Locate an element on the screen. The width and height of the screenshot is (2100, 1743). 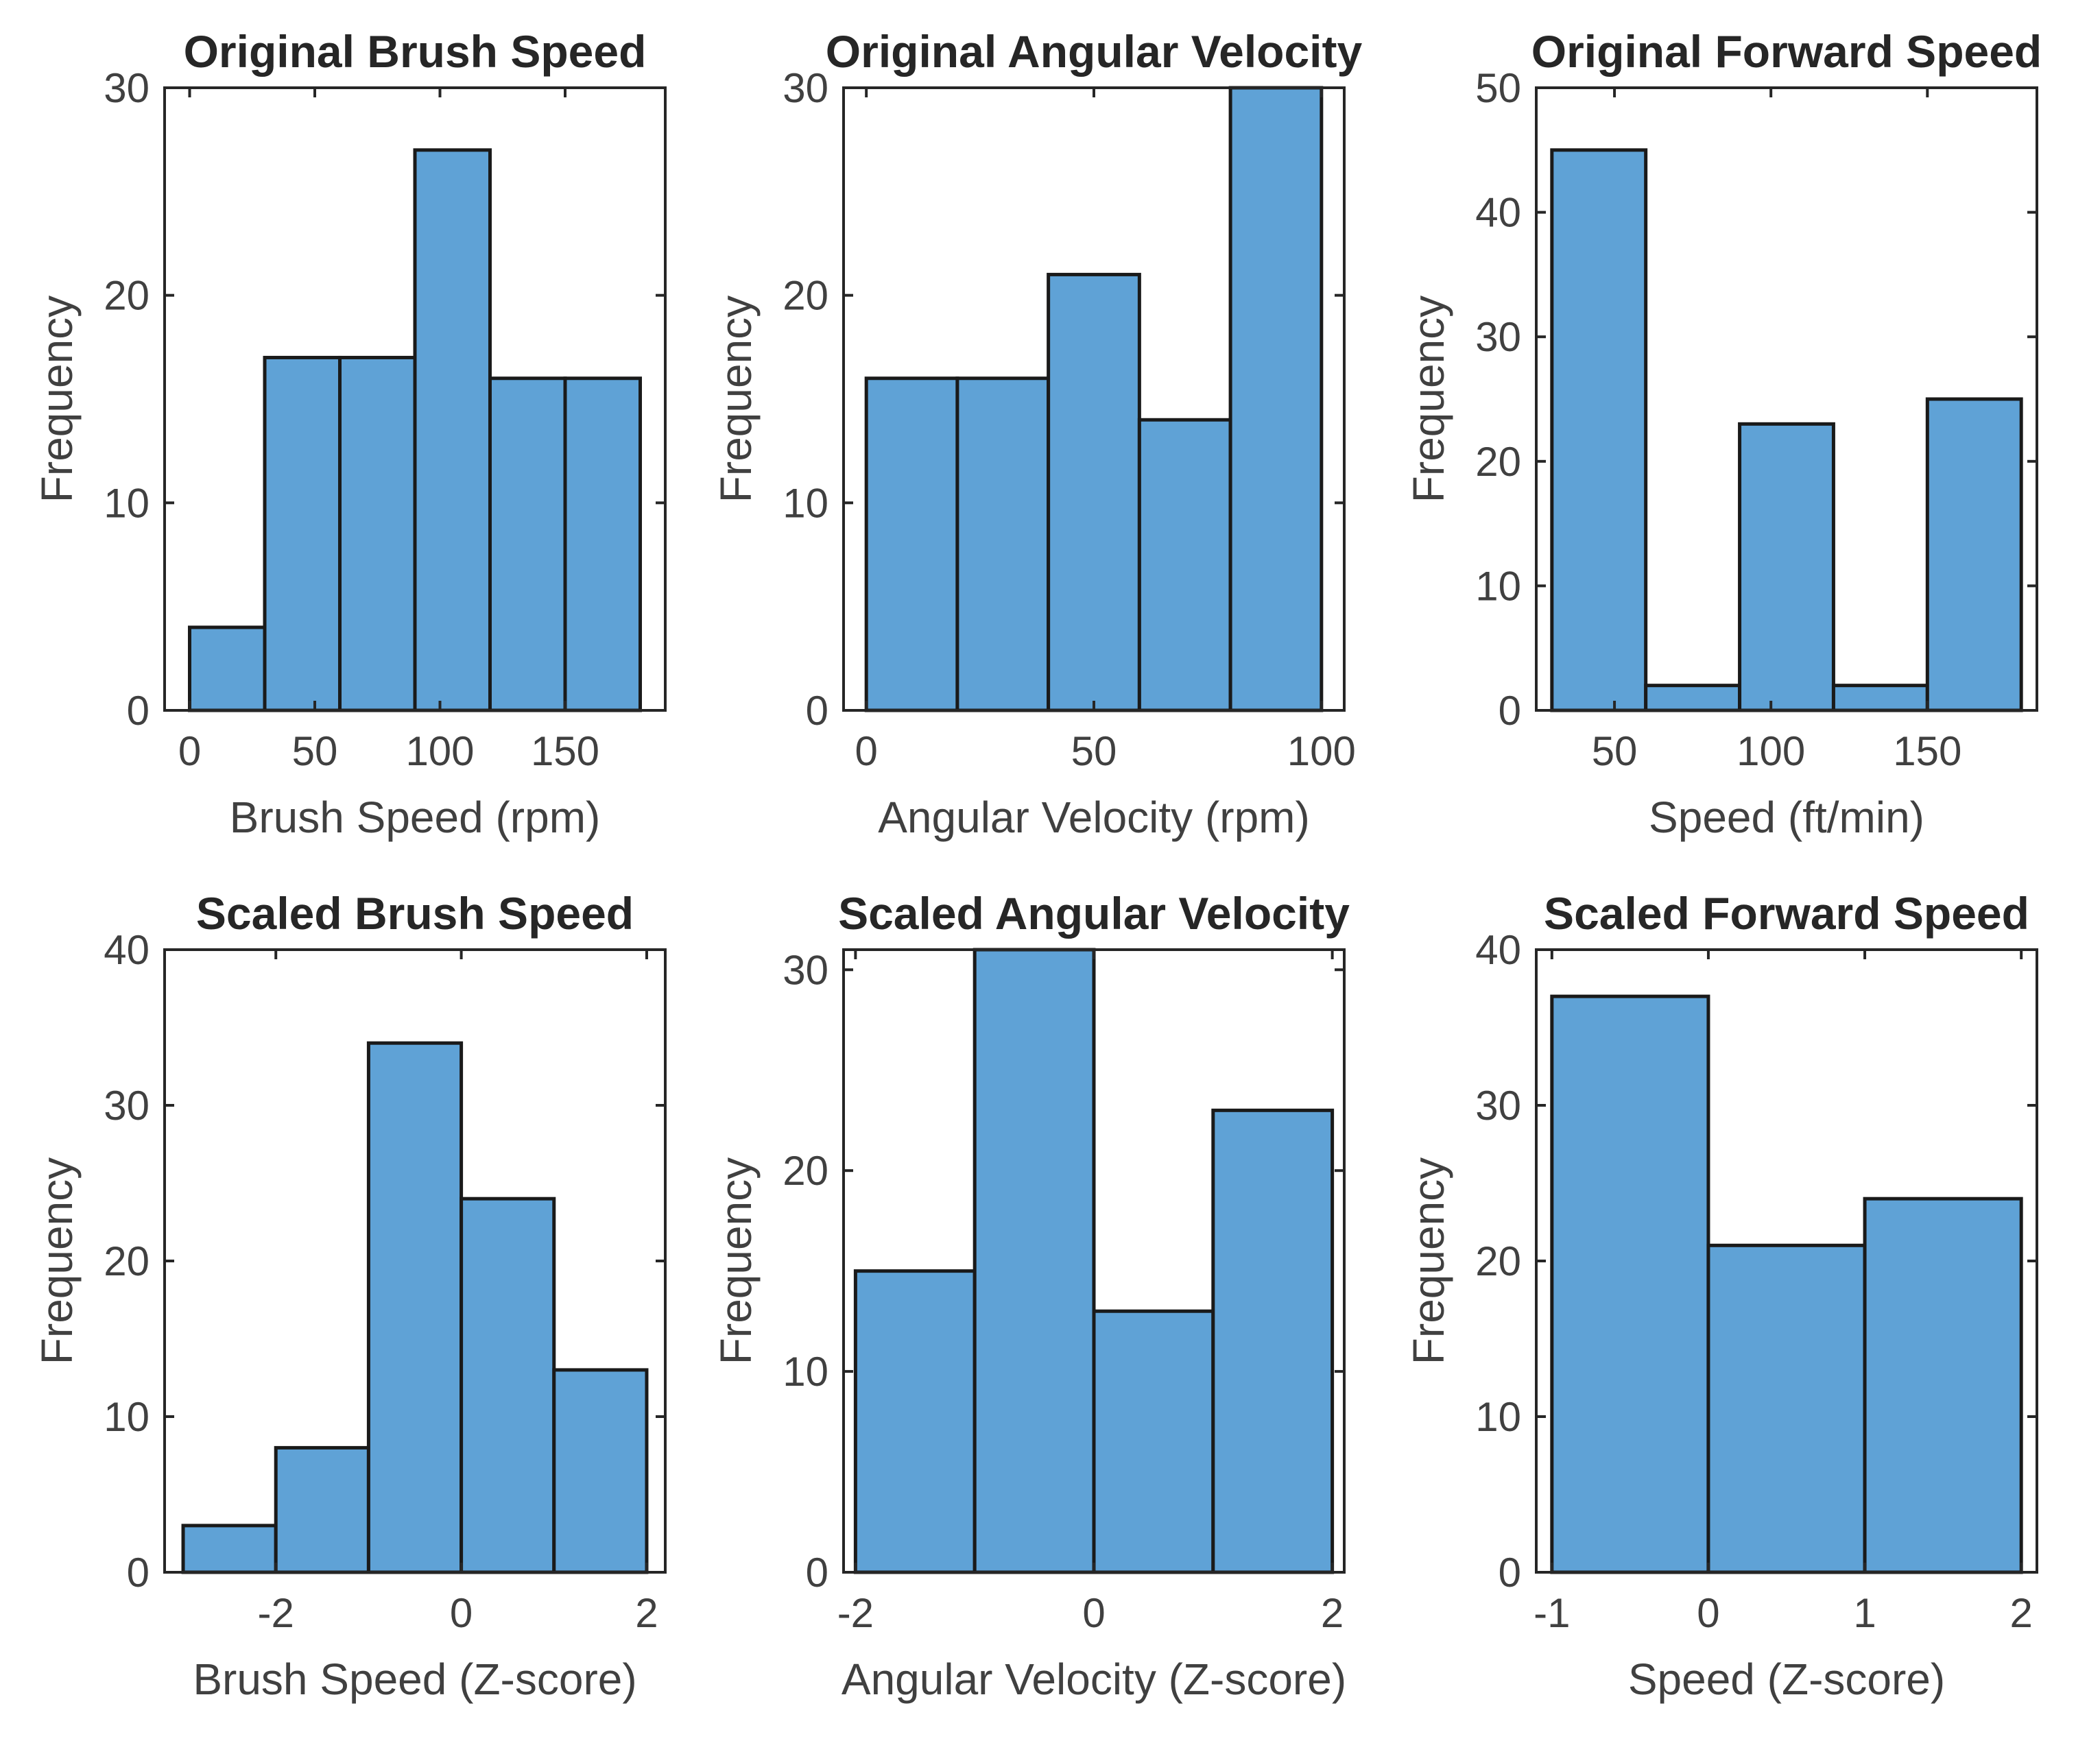
x-axis-label: Brush Speed (rpm) is located at coordinates (415, 817).